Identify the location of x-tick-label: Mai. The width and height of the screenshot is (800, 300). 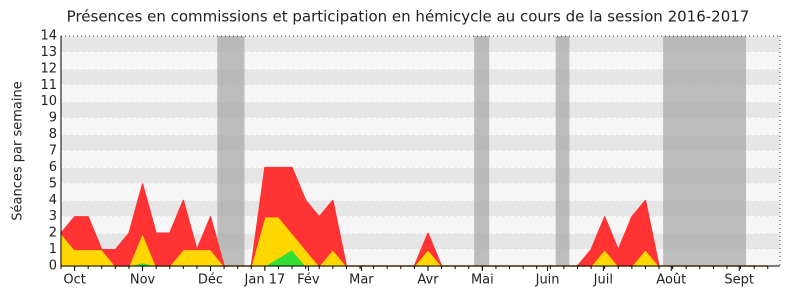
(482, 280).